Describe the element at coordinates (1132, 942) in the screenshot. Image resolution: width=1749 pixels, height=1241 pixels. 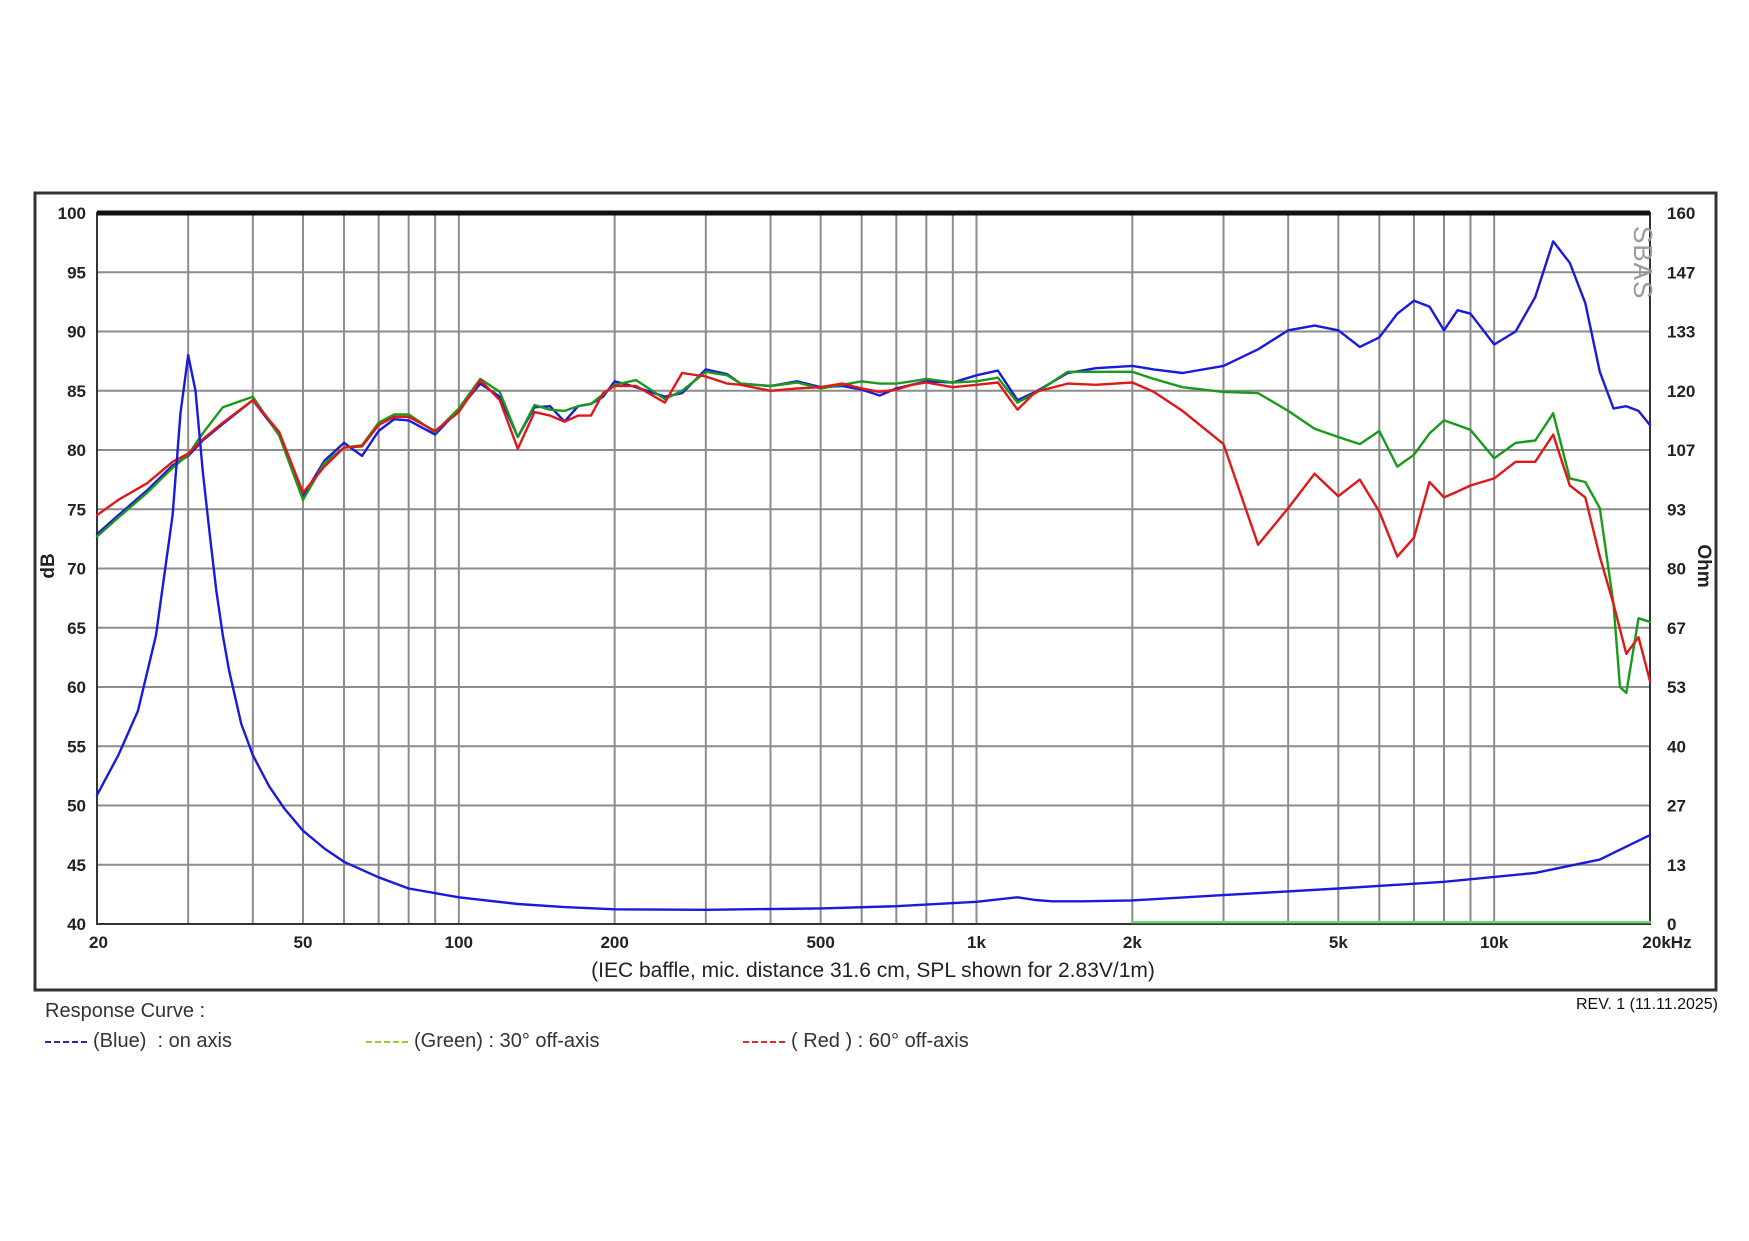
I see `x-tick-label: 2k` at that location.